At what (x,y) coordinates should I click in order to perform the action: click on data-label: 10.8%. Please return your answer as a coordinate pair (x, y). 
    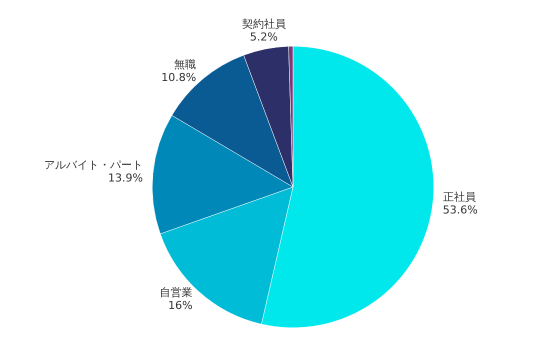
    Looking at the image, I should click on (178, 77).